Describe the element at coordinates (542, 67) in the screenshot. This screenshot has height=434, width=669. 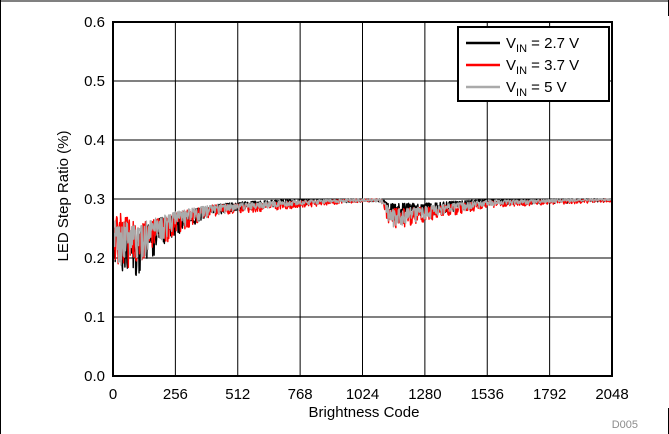
I see `legend-label: VIN = 3.7 V` at that location.